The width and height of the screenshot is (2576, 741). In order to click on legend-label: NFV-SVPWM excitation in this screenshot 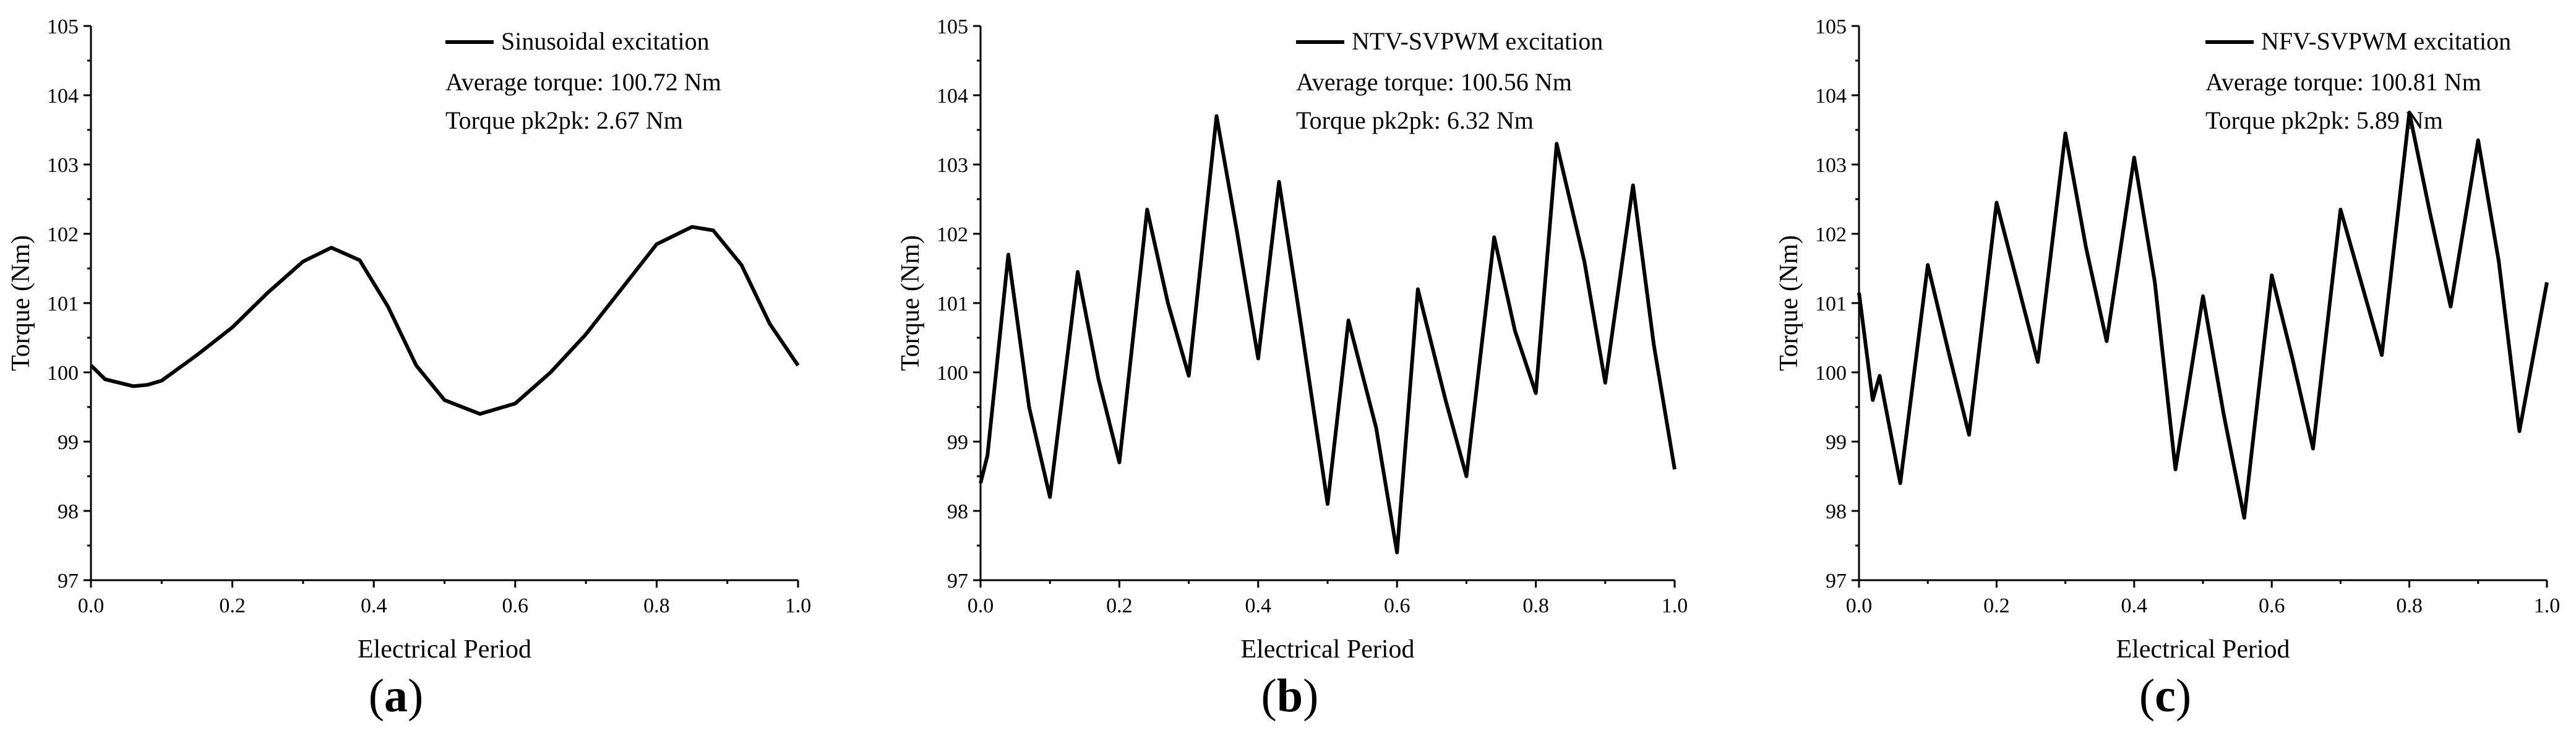, I will do `click(2386, 41)`.